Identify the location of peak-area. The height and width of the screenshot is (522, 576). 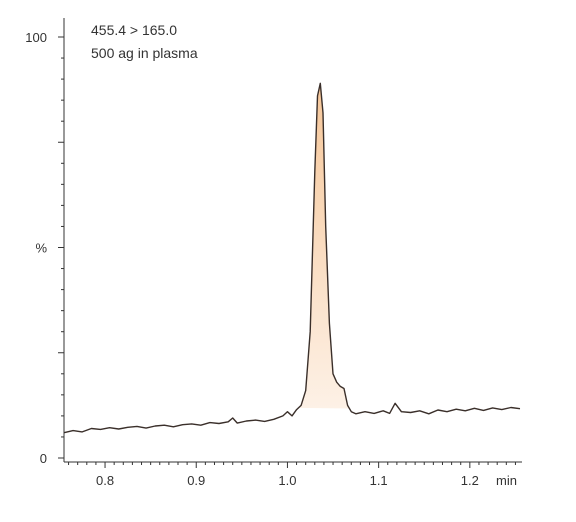
(324, 246).